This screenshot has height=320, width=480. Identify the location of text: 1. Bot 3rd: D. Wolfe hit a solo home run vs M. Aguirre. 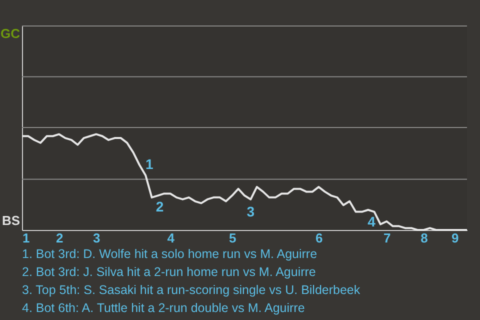
(170, 254).